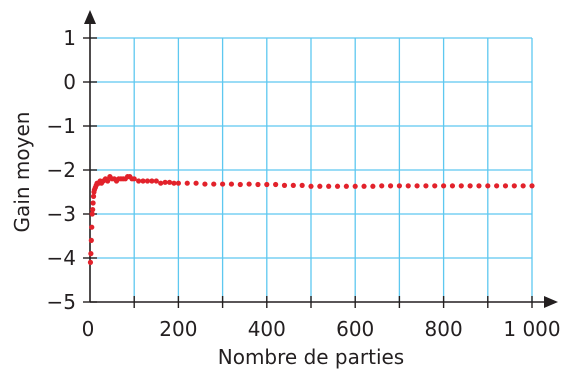  I want to click on x-tick-label: 0, so click(88, 329).